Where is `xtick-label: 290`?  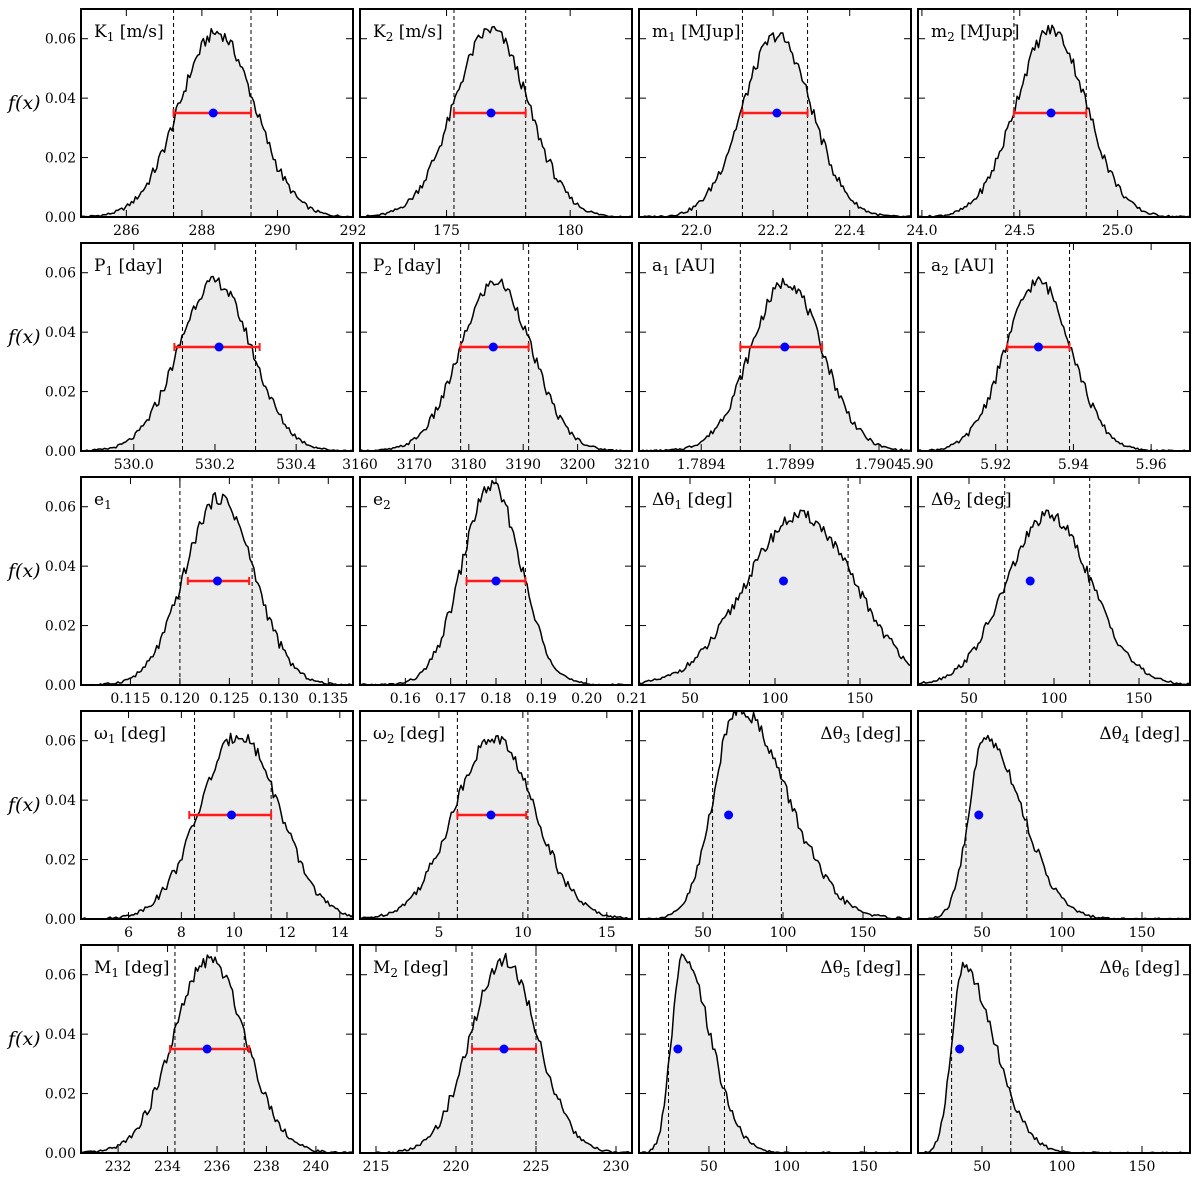 xtick-label: 290 is located at coordinates (277, 231).